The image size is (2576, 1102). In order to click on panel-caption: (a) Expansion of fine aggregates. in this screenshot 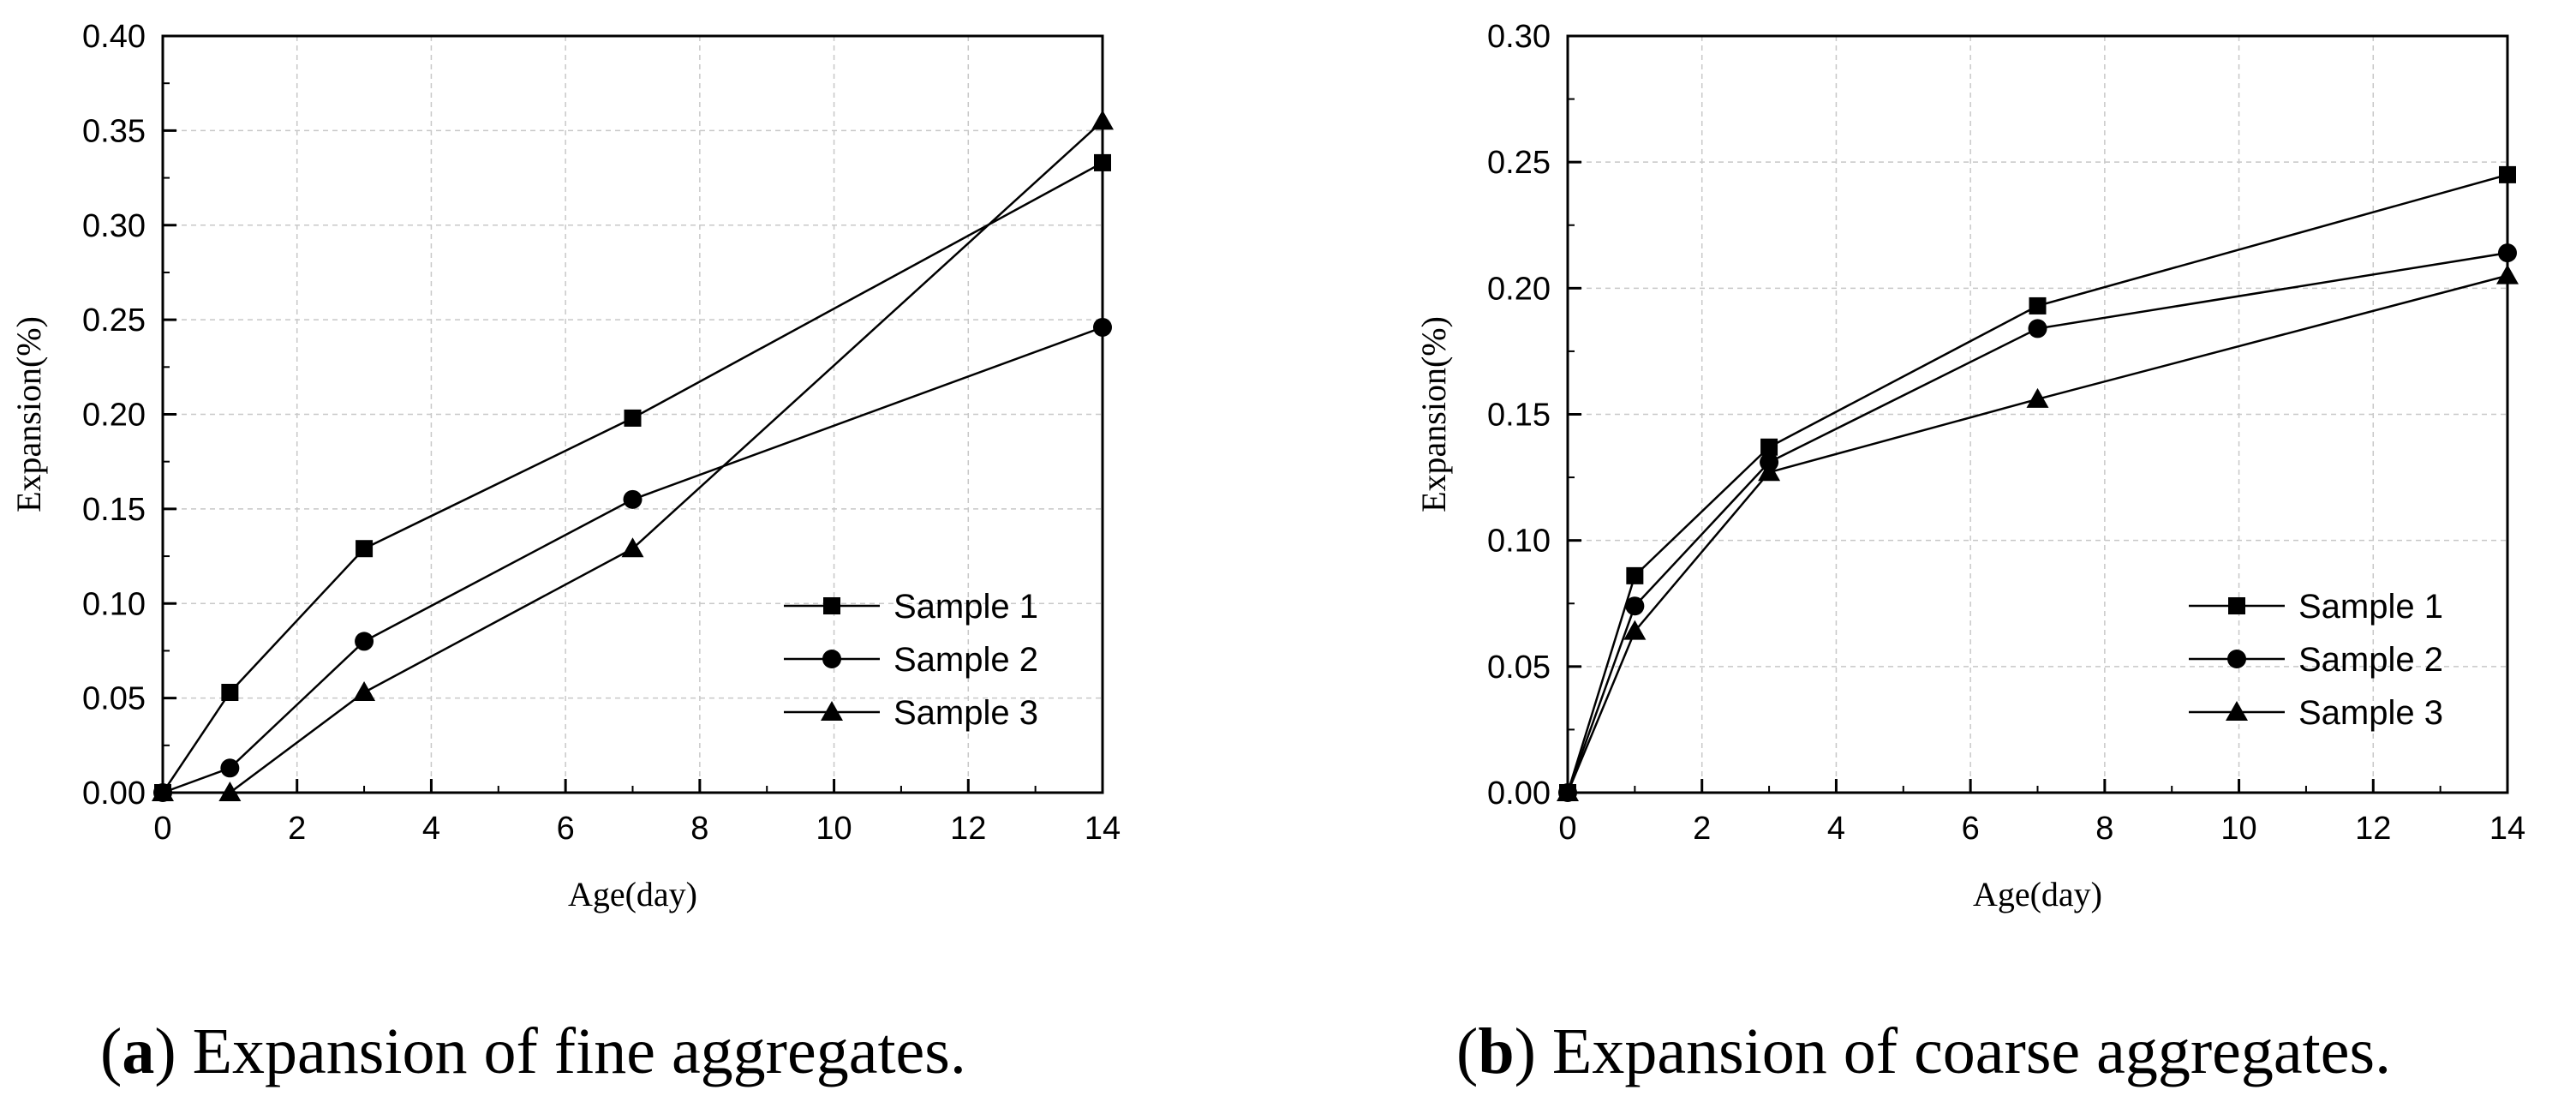, I will do `click(533, 1051)`.